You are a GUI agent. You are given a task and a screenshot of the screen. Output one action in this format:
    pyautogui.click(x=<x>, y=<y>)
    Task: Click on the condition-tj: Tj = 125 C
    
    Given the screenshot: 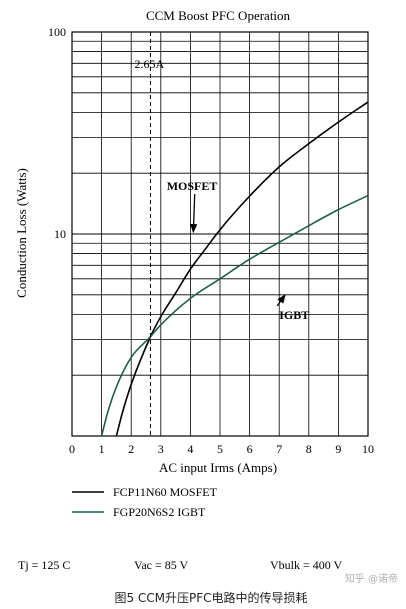 What is the action you would take?
    pyautogui.click(x=44, y=565)
    